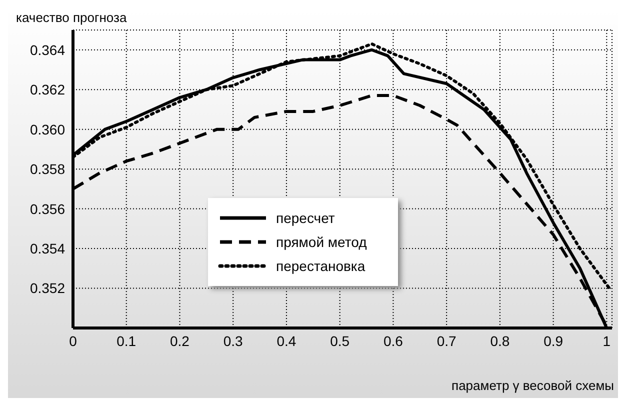  I want to click on legend-label: перестановка, so click(321, 266).